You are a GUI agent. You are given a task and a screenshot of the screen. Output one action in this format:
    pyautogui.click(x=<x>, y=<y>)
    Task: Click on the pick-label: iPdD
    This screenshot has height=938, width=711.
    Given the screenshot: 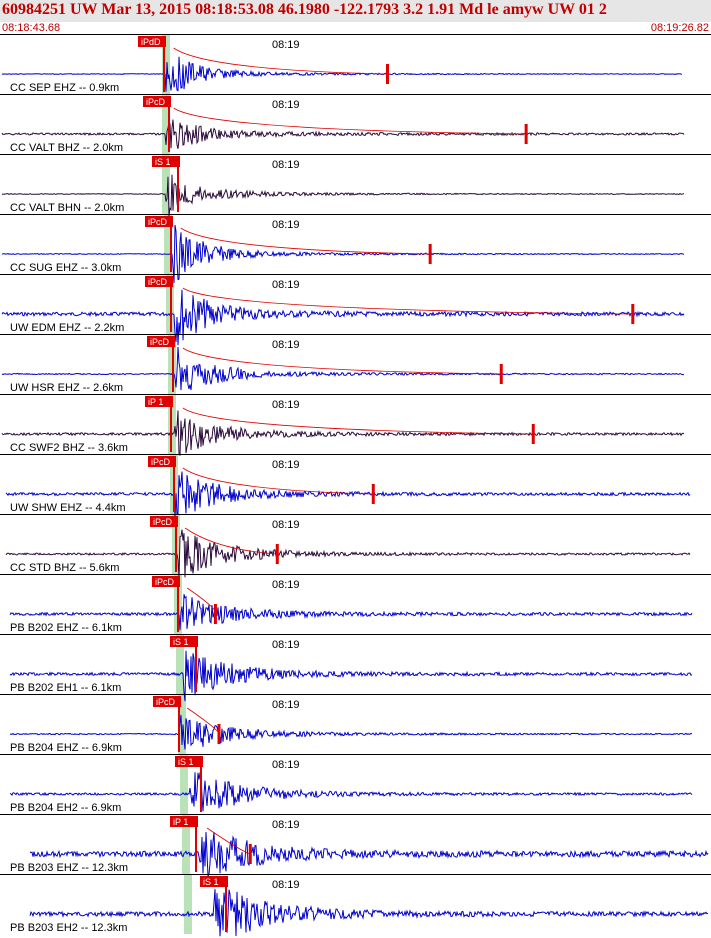 What is the action you would take?
    pyautogui.click(x=151, y=42)
    